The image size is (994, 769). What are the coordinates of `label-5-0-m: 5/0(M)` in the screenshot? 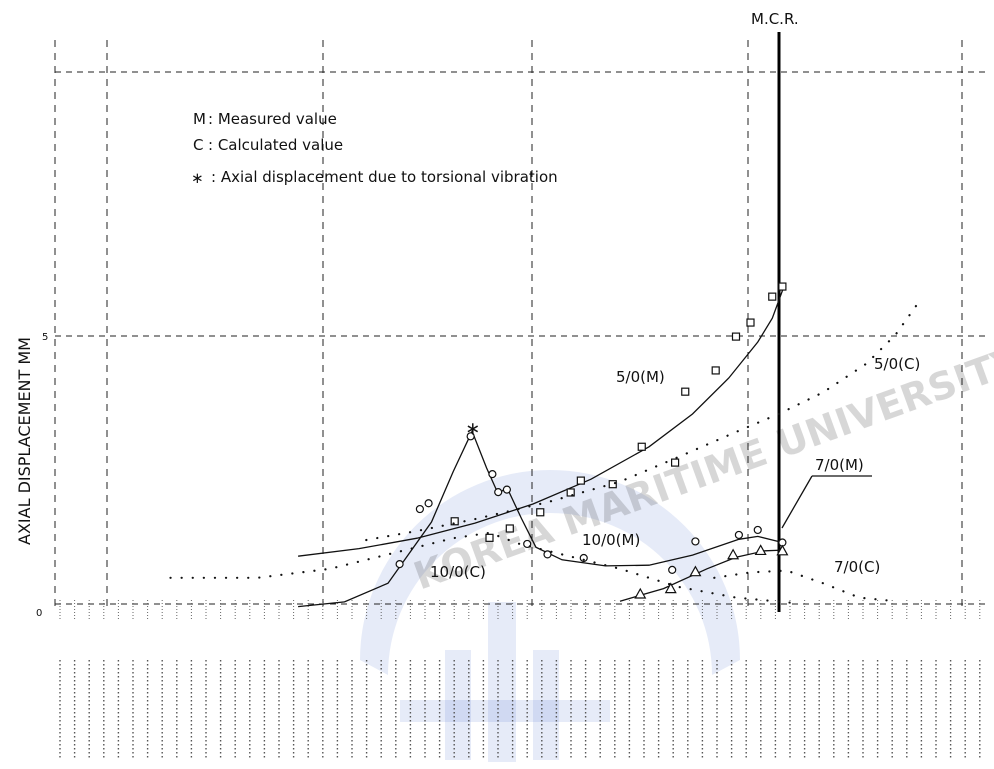 It's located at (640, 377).